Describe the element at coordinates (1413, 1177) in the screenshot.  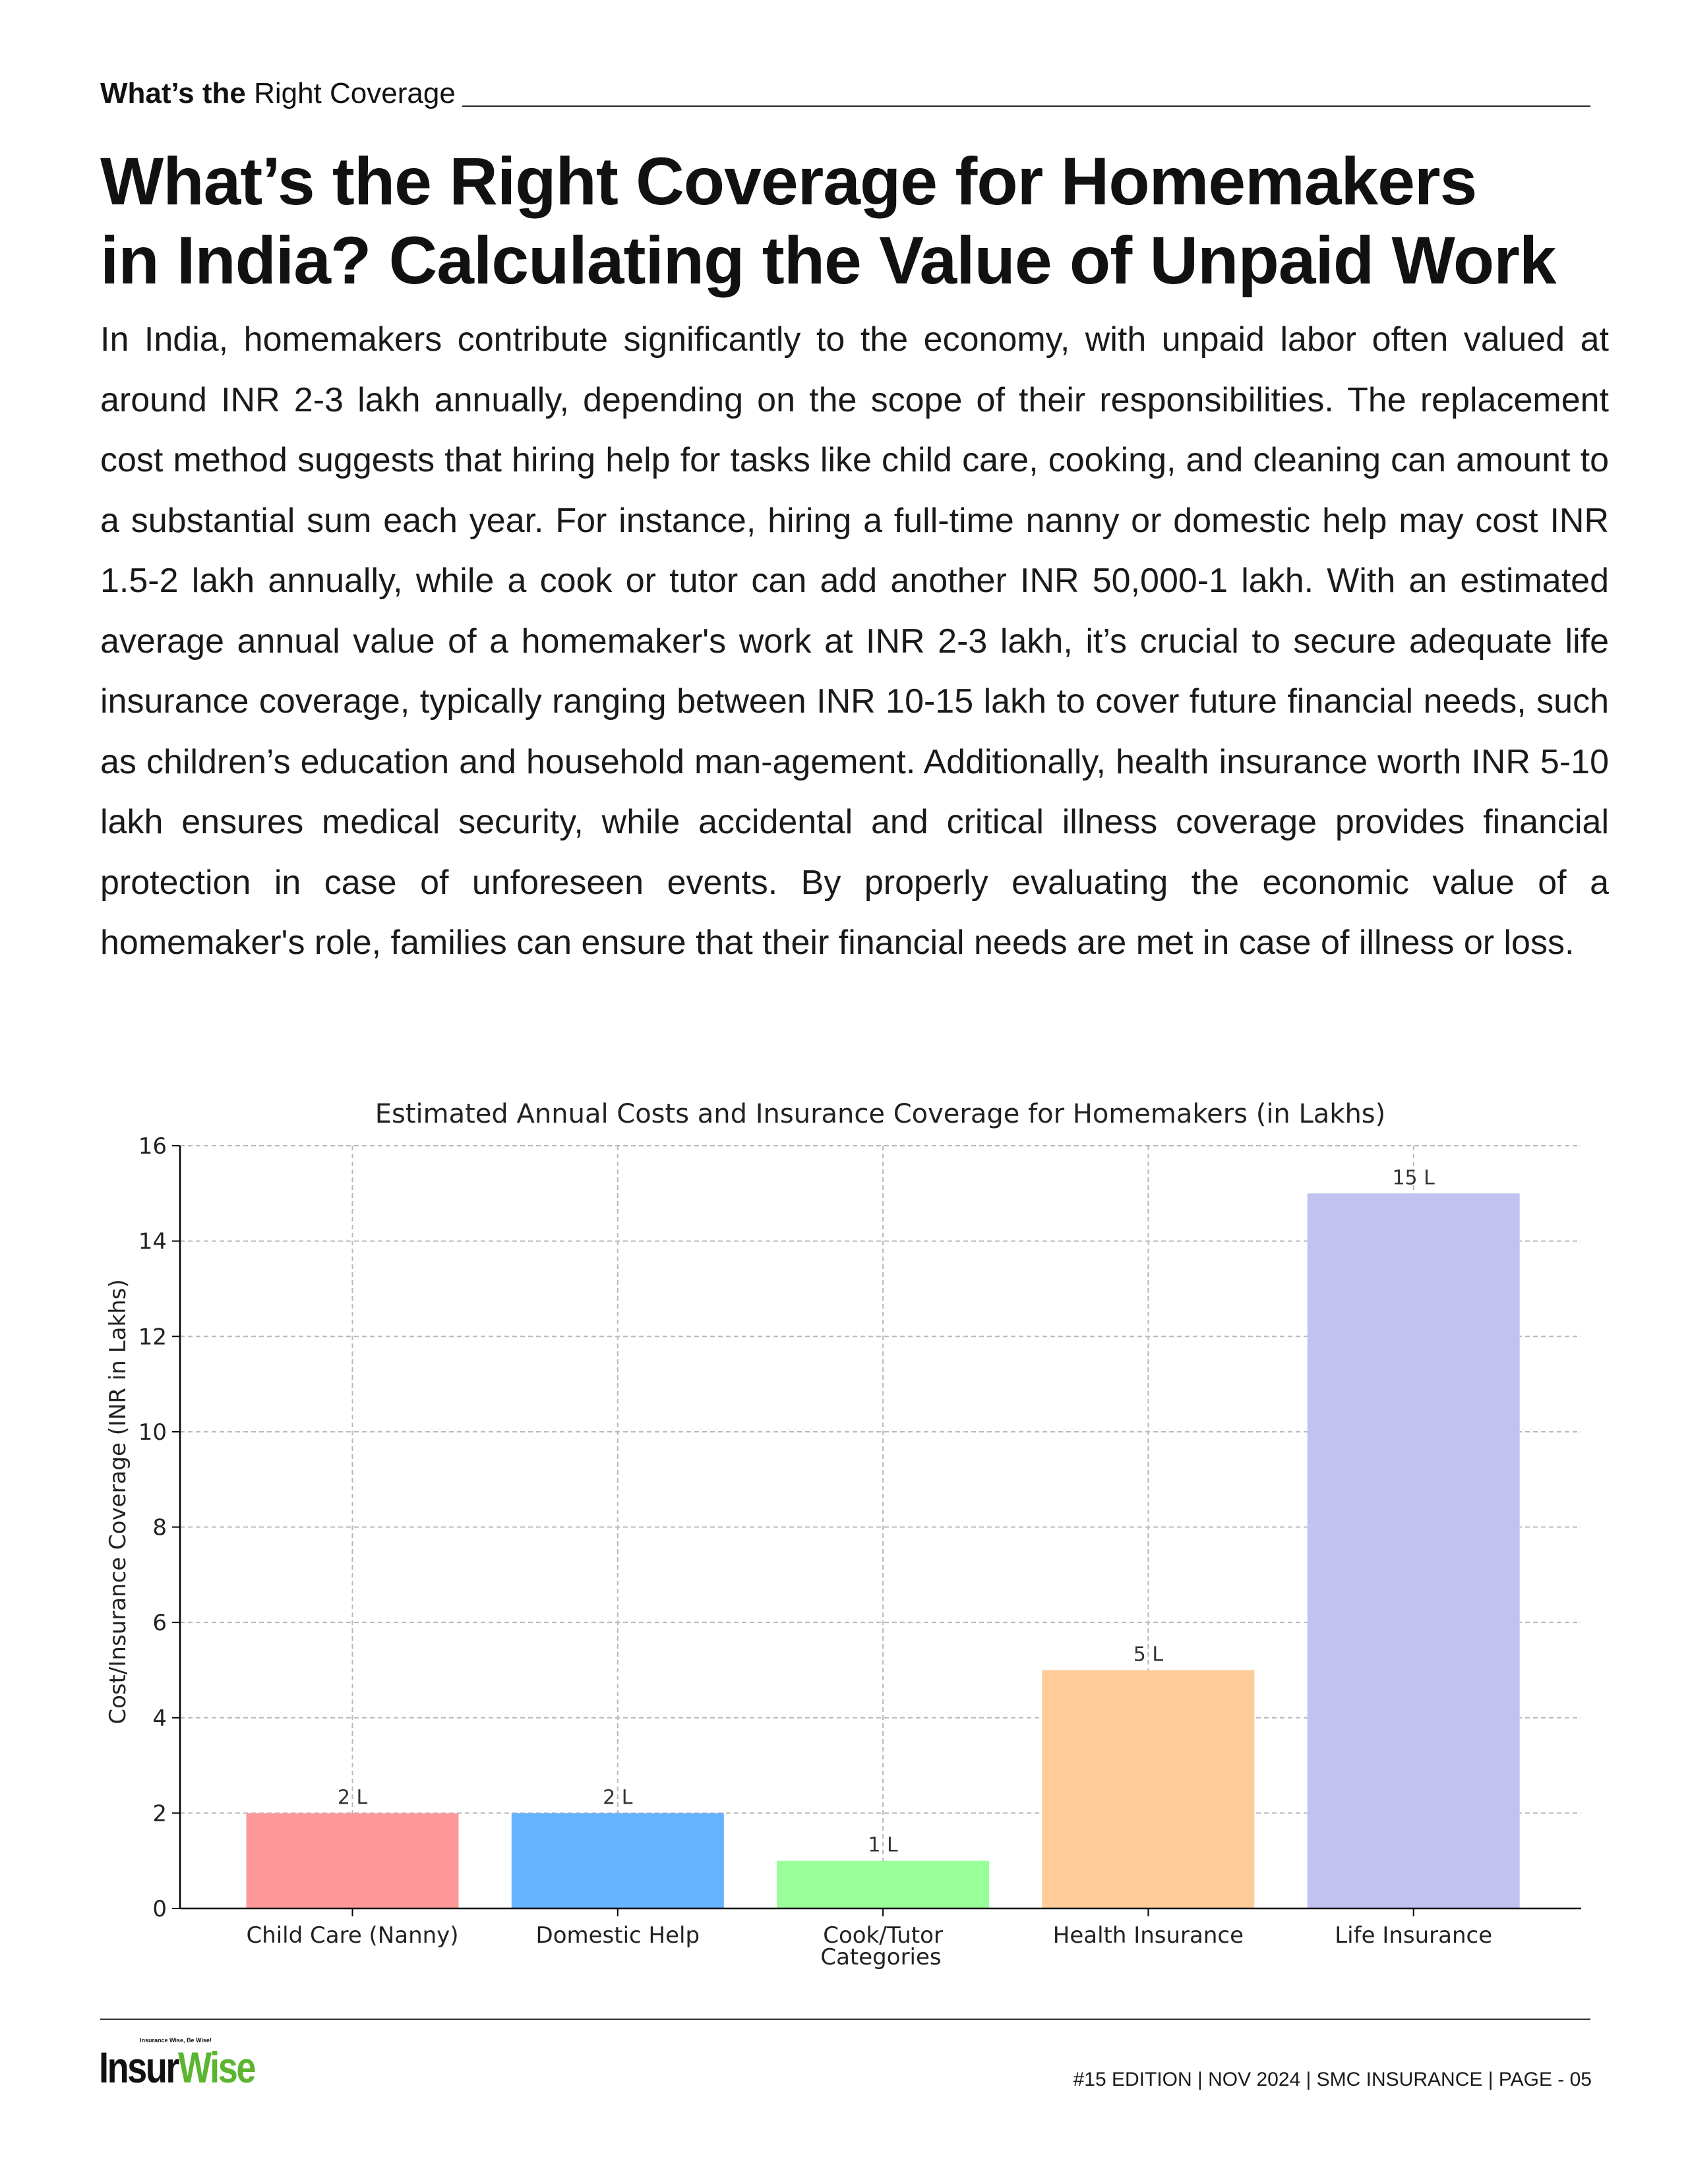
I see `bar-data-label: 15 L` at that location.